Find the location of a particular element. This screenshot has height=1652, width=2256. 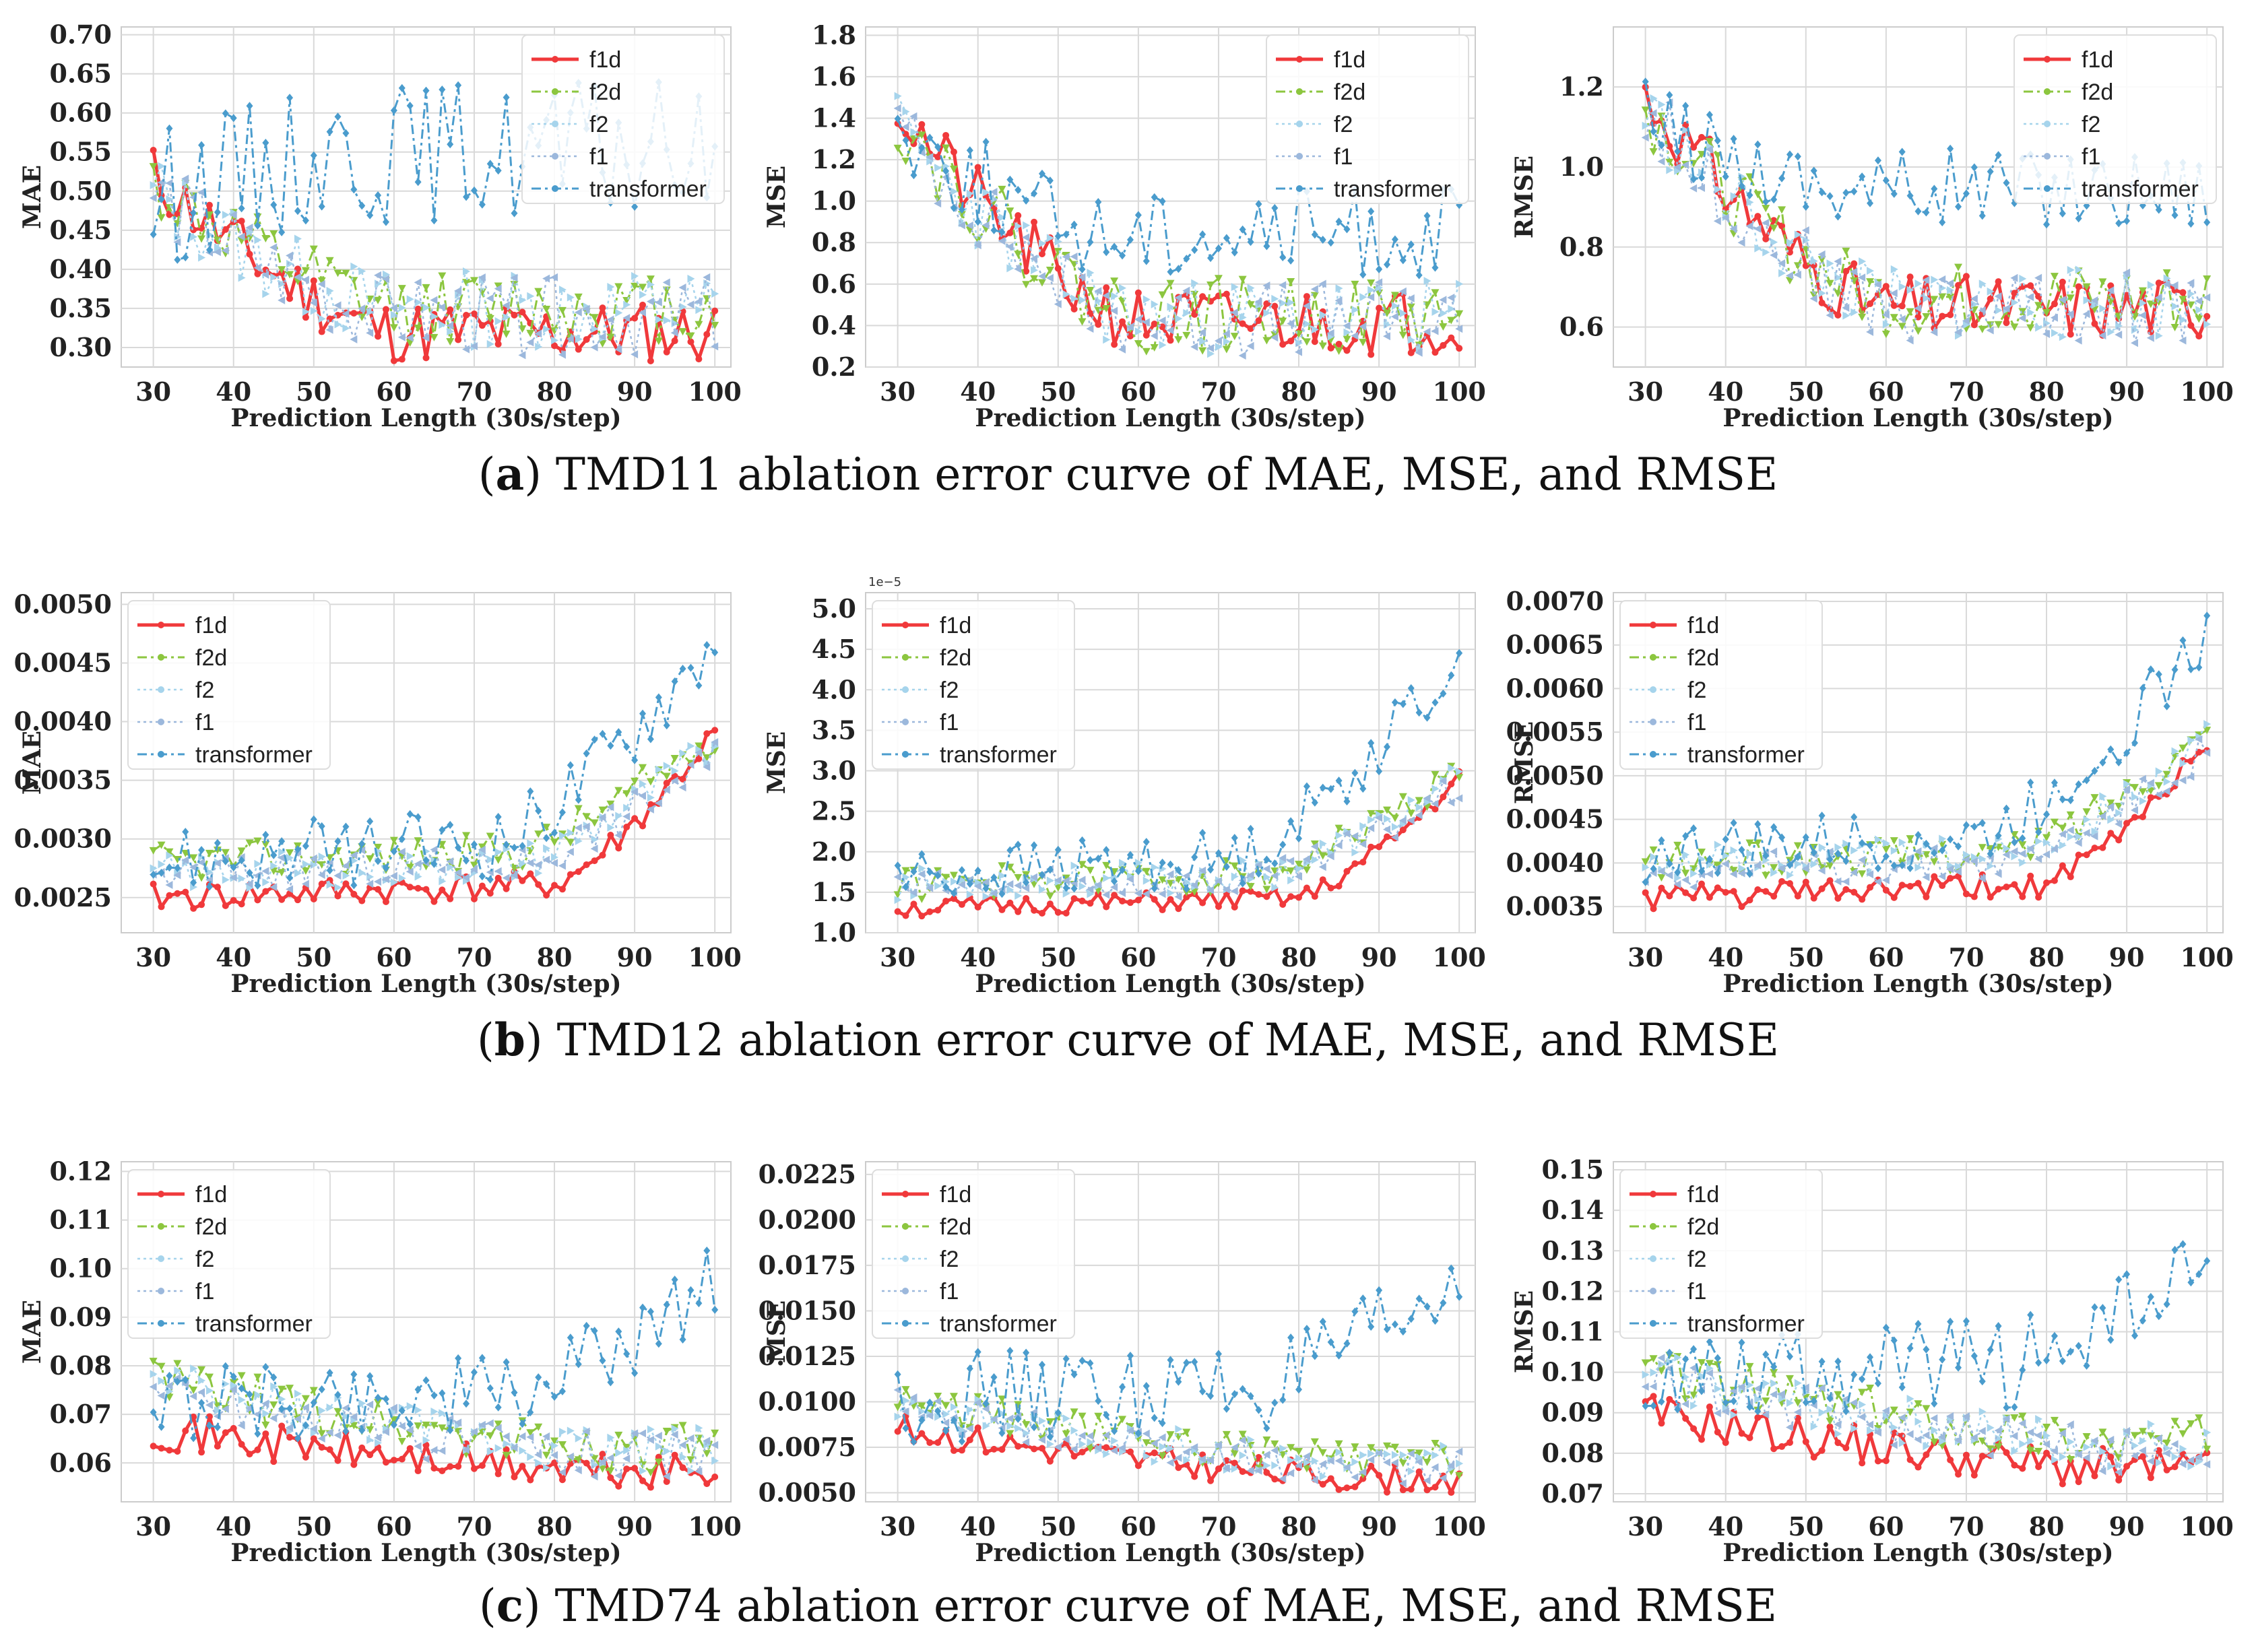

legend-label-f2: f2 is located at coordinates (1697, 690).